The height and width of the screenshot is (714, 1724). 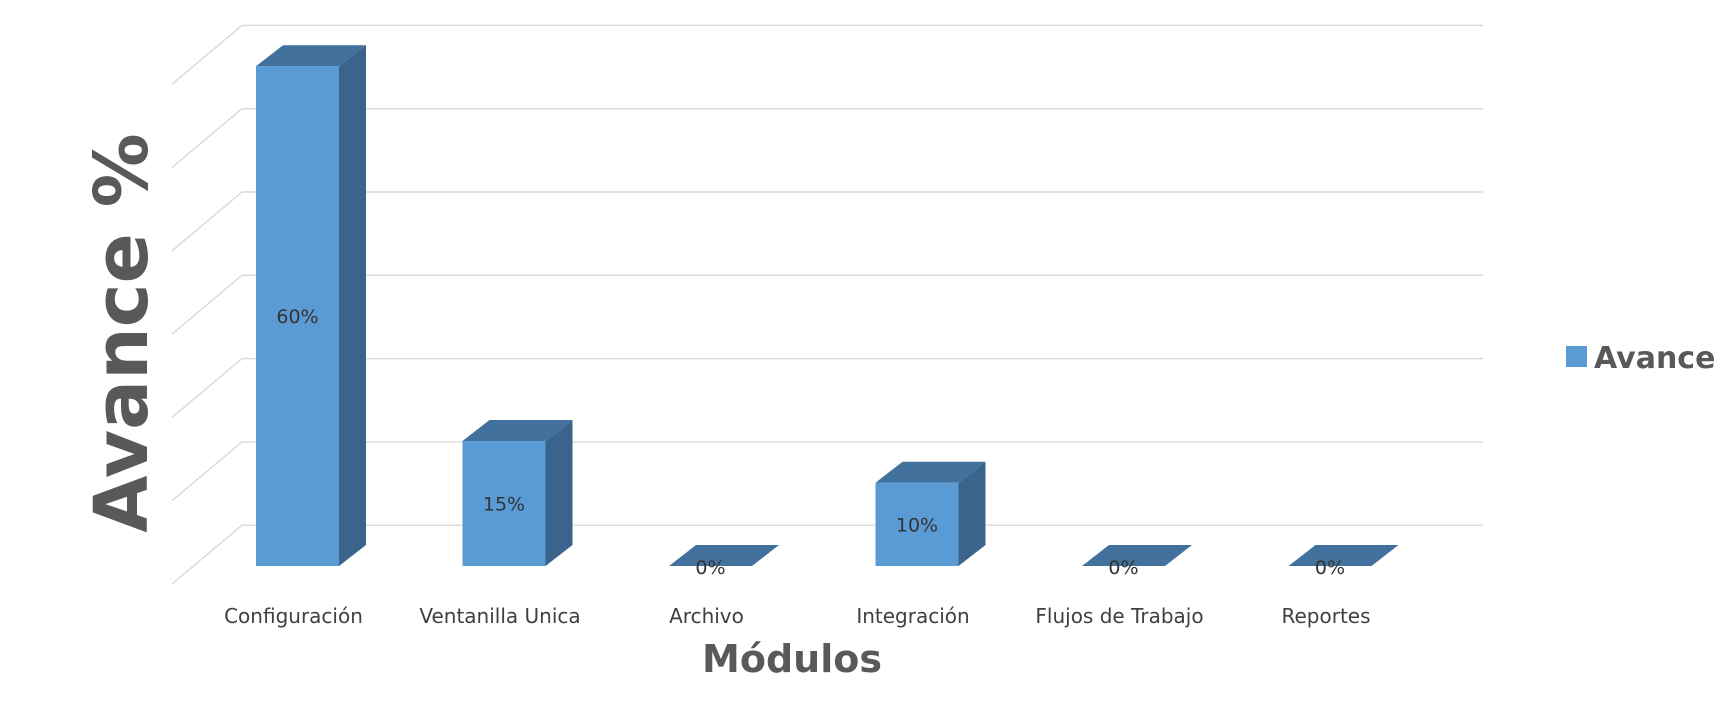 What do you see at coordinates (1576, 356) in the screenshot?
I see `legend-swatch` at bounding box center [1576, 356].